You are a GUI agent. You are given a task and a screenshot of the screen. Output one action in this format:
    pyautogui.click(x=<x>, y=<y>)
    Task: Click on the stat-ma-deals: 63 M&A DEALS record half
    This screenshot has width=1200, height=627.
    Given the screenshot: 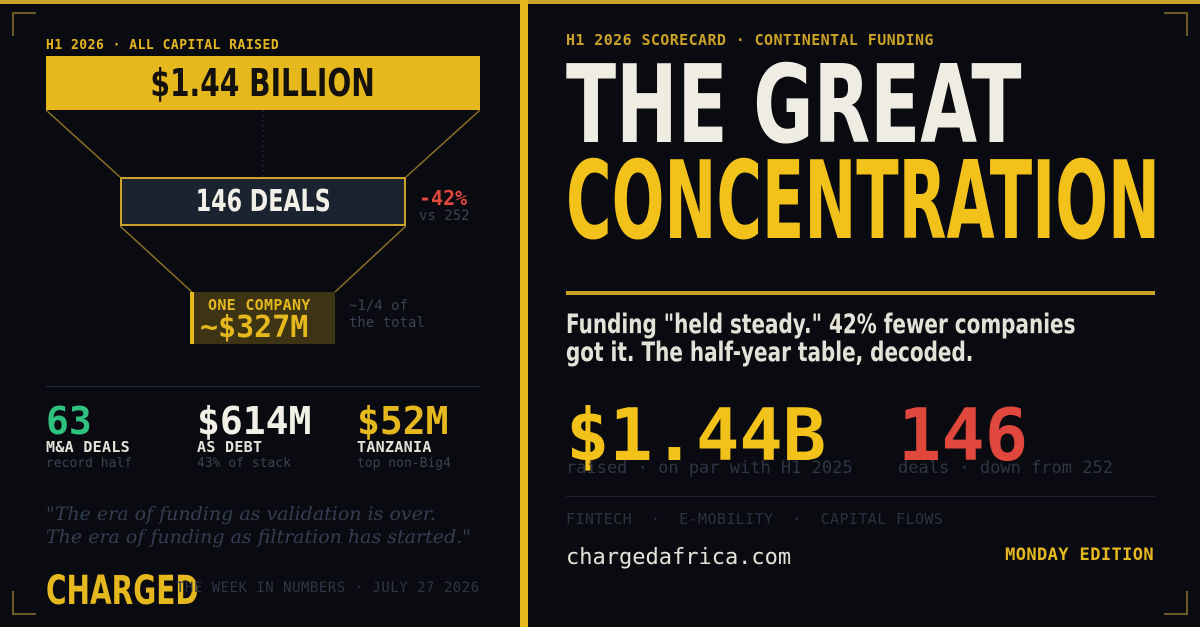 What is the action you would take?
    pyautogui.click(x=89, y=435)
    